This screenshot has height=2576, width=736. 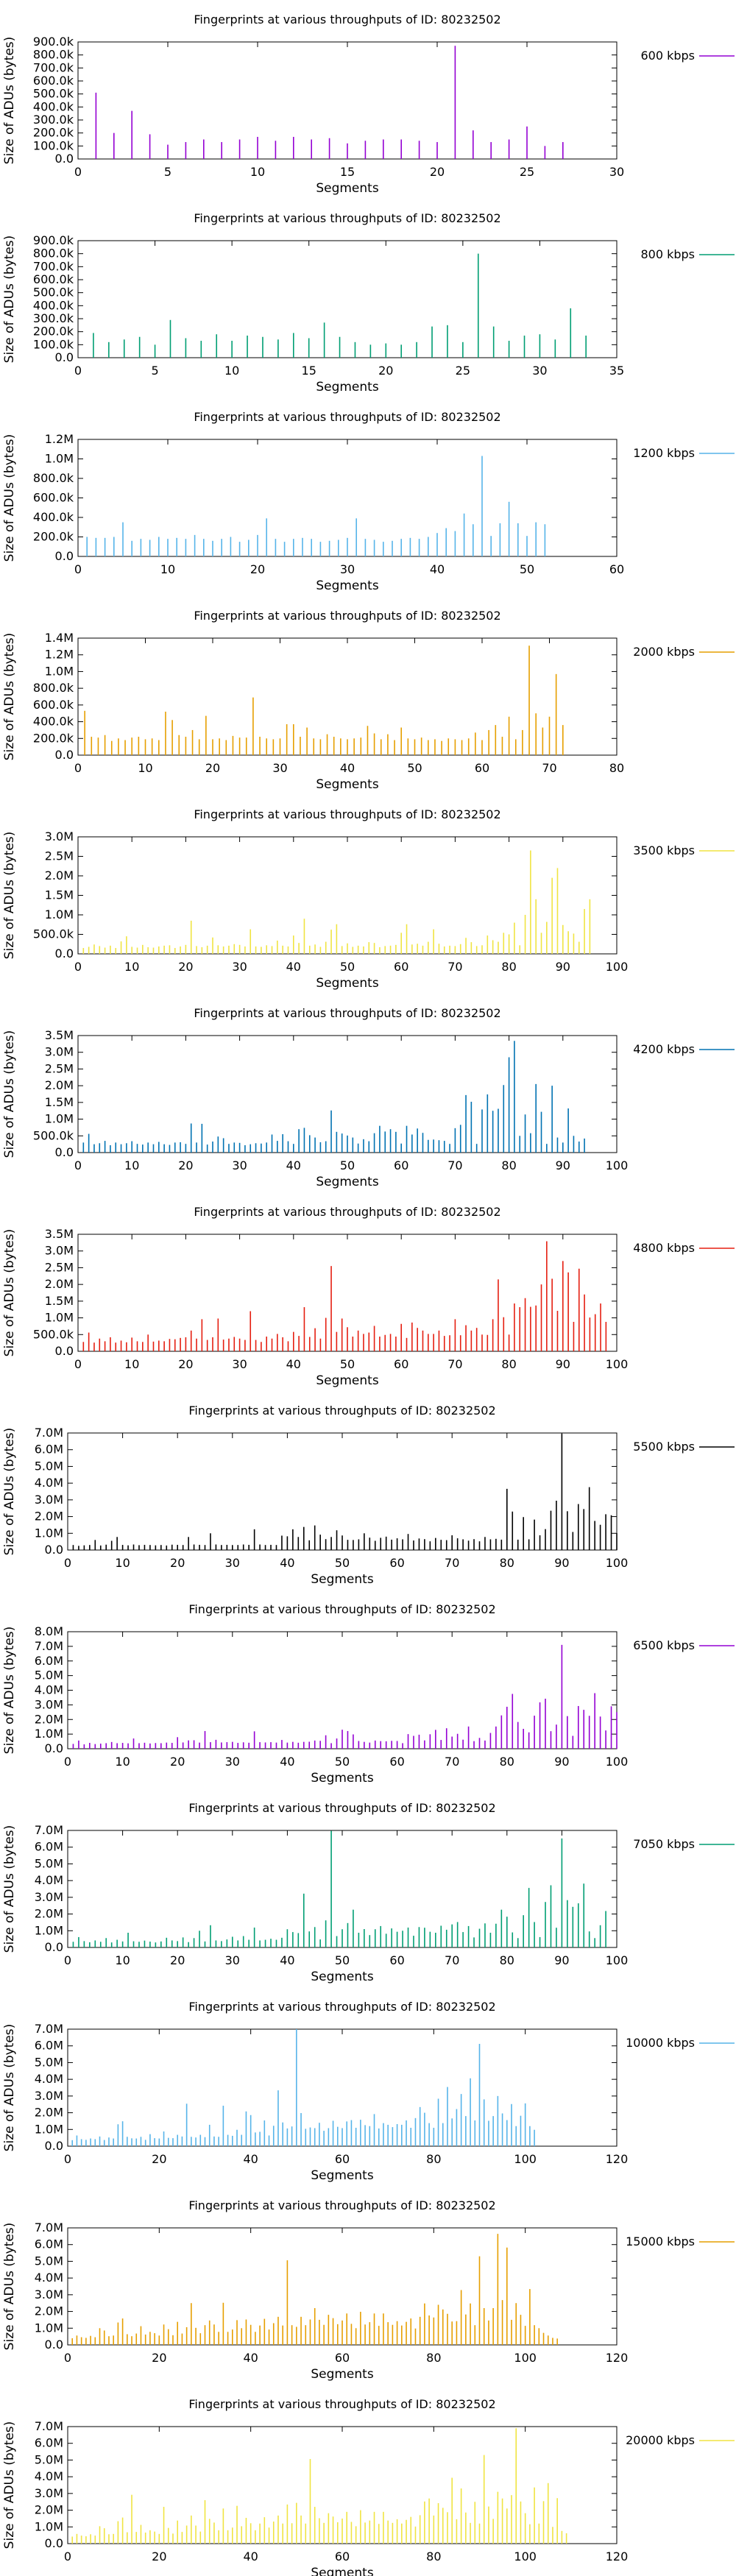 I want to click on x-tick-label: 40, so click(x=251, y=2159).